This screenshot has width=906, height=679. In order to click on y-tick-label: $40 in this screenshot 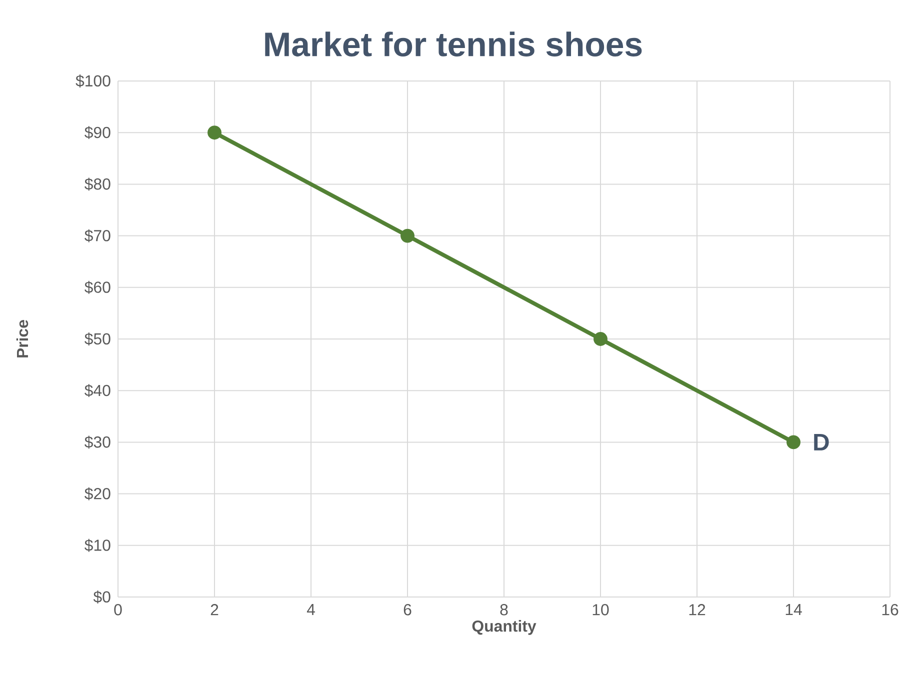, I will do `click(97, 391)`.